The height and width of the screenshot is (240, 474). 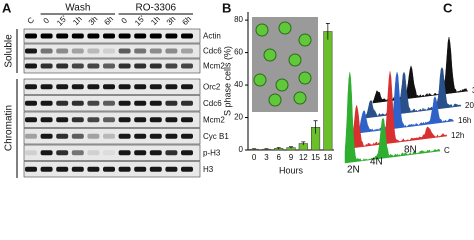 I want to click on sample-label: C, so click(x=447, y=150).